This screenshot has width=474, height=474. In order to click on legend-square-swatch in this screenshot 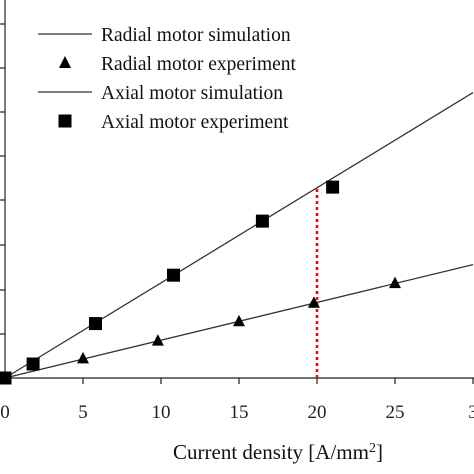, I will do `click(65, 121)`.